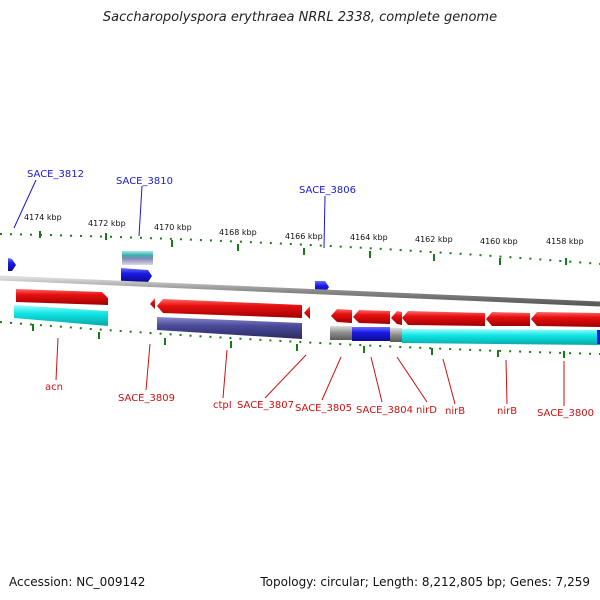 This screenshot has height=600, width=600. Describe the element at coordinates (501, 337) in the screenshot. I see `gene-nirb-class-bar` at that location.